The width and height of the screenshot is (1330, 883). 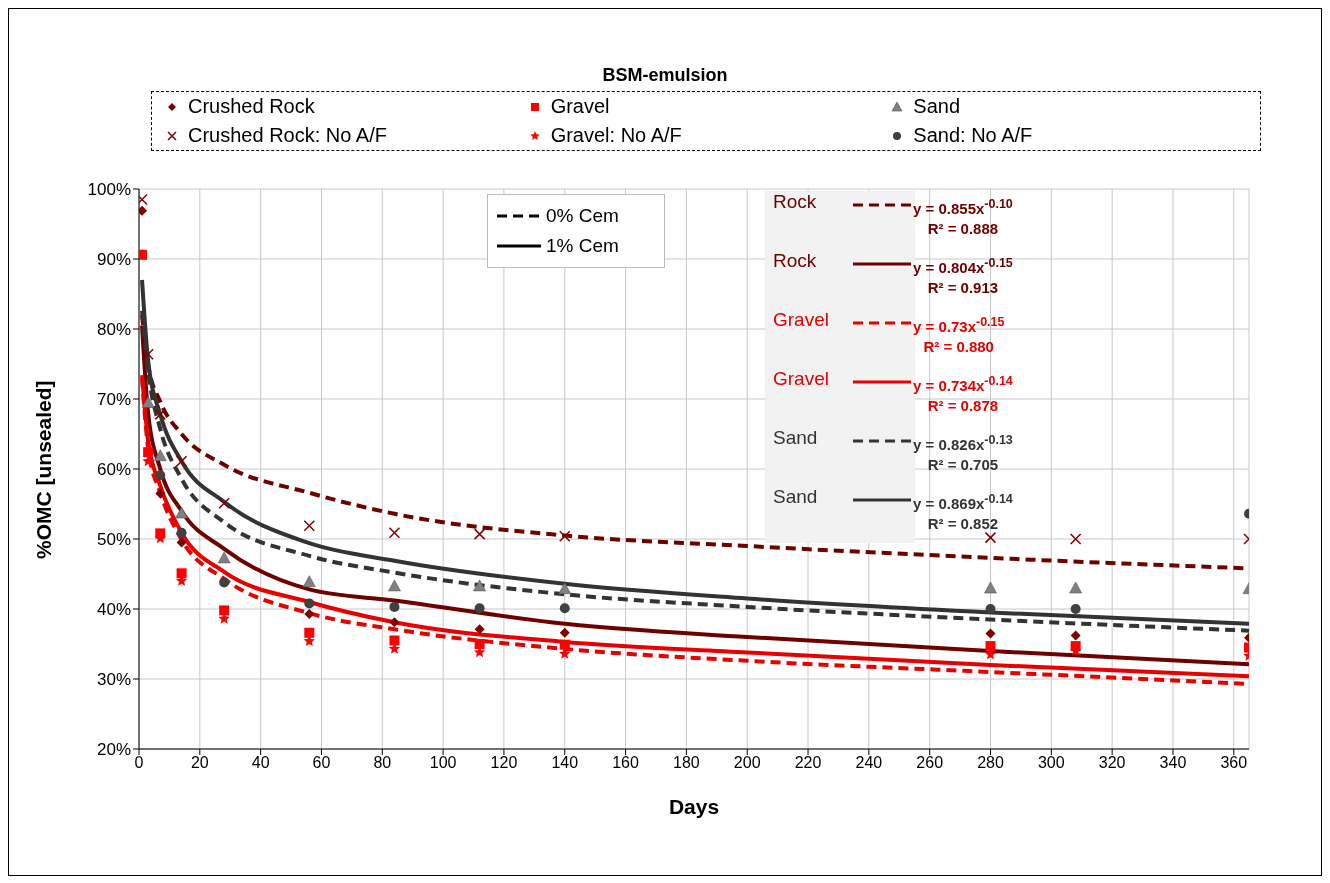 What do you see at coordinates (963, 207) in the screenshot?
I see `annotation: y = 0.855x$^{-0.10}$` at bounding box center [963, 207].